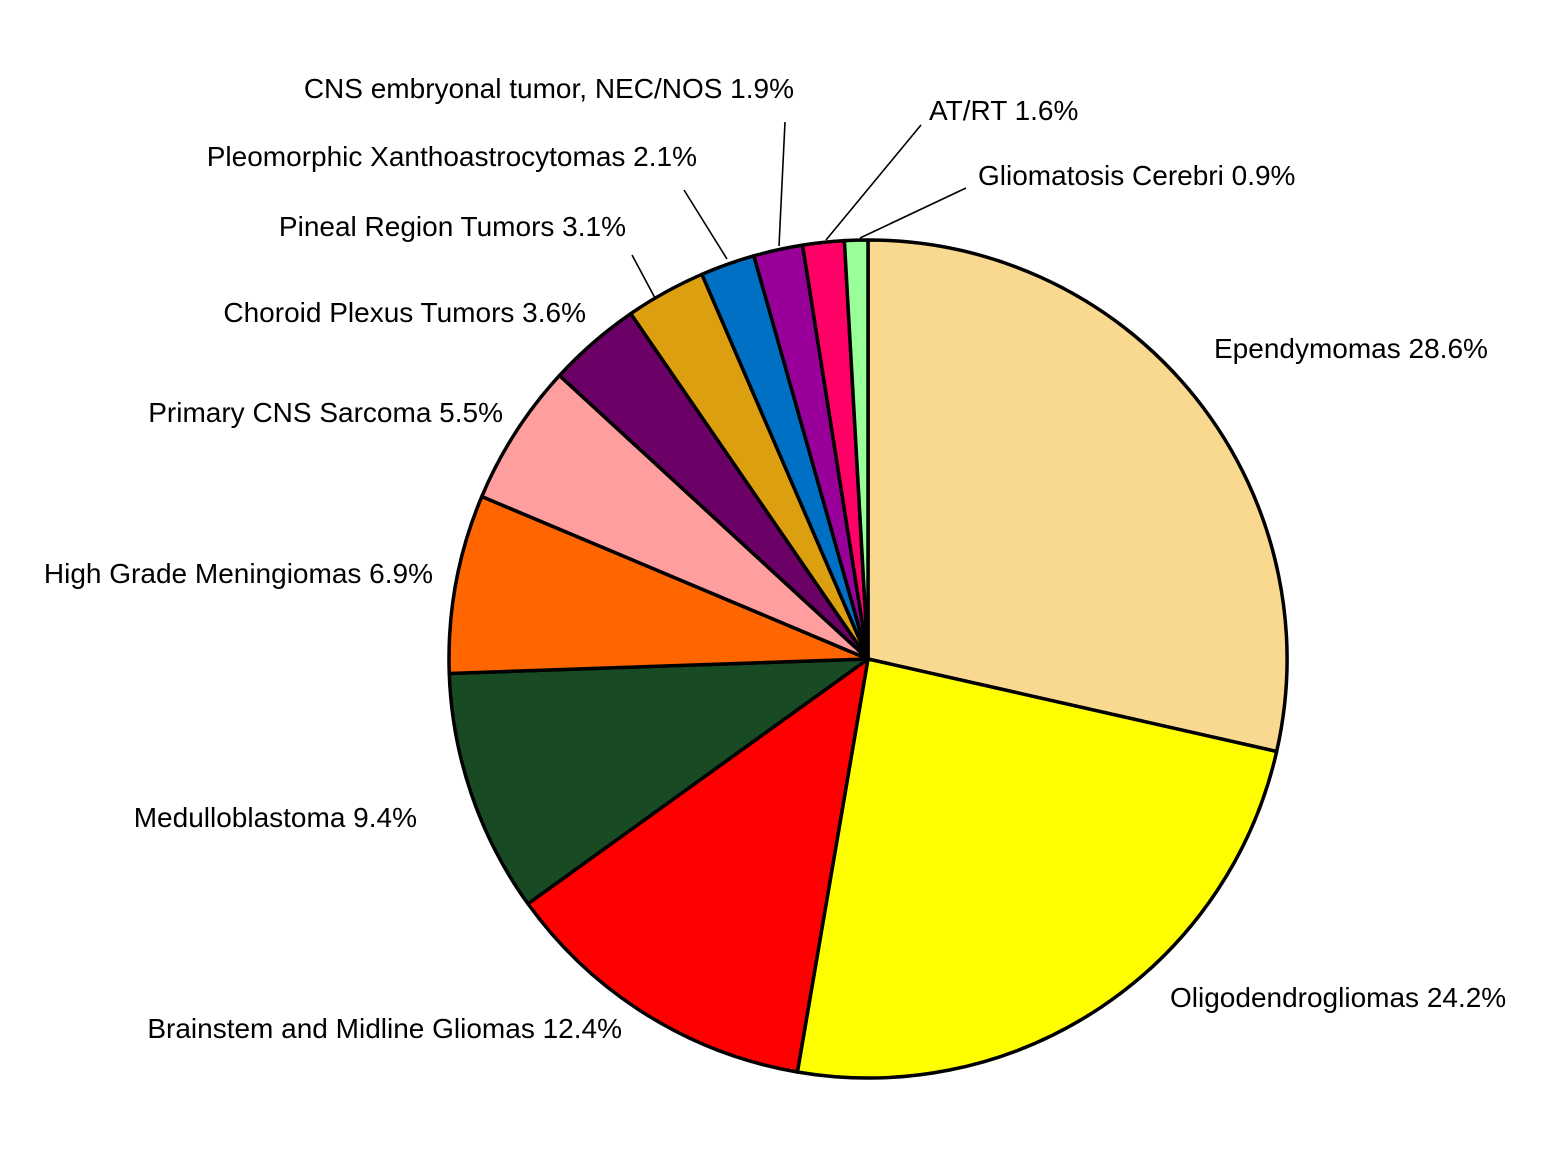  Describe the element at coordinates (1136, 175) in the screenshot. I see `slice-label: Gliomatosis Cerebri 0.9%` at that location.